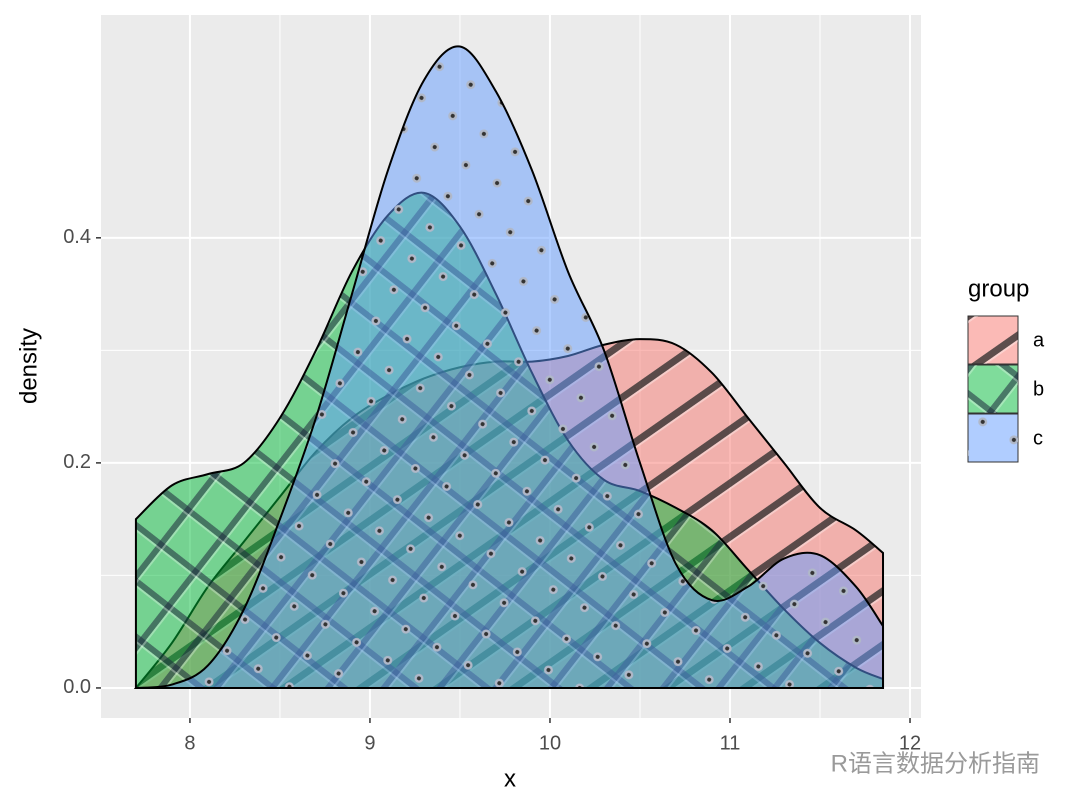 The width and height of the screenshot is (1080, 810). I want to click on legend-title: group, so click(998, 288).